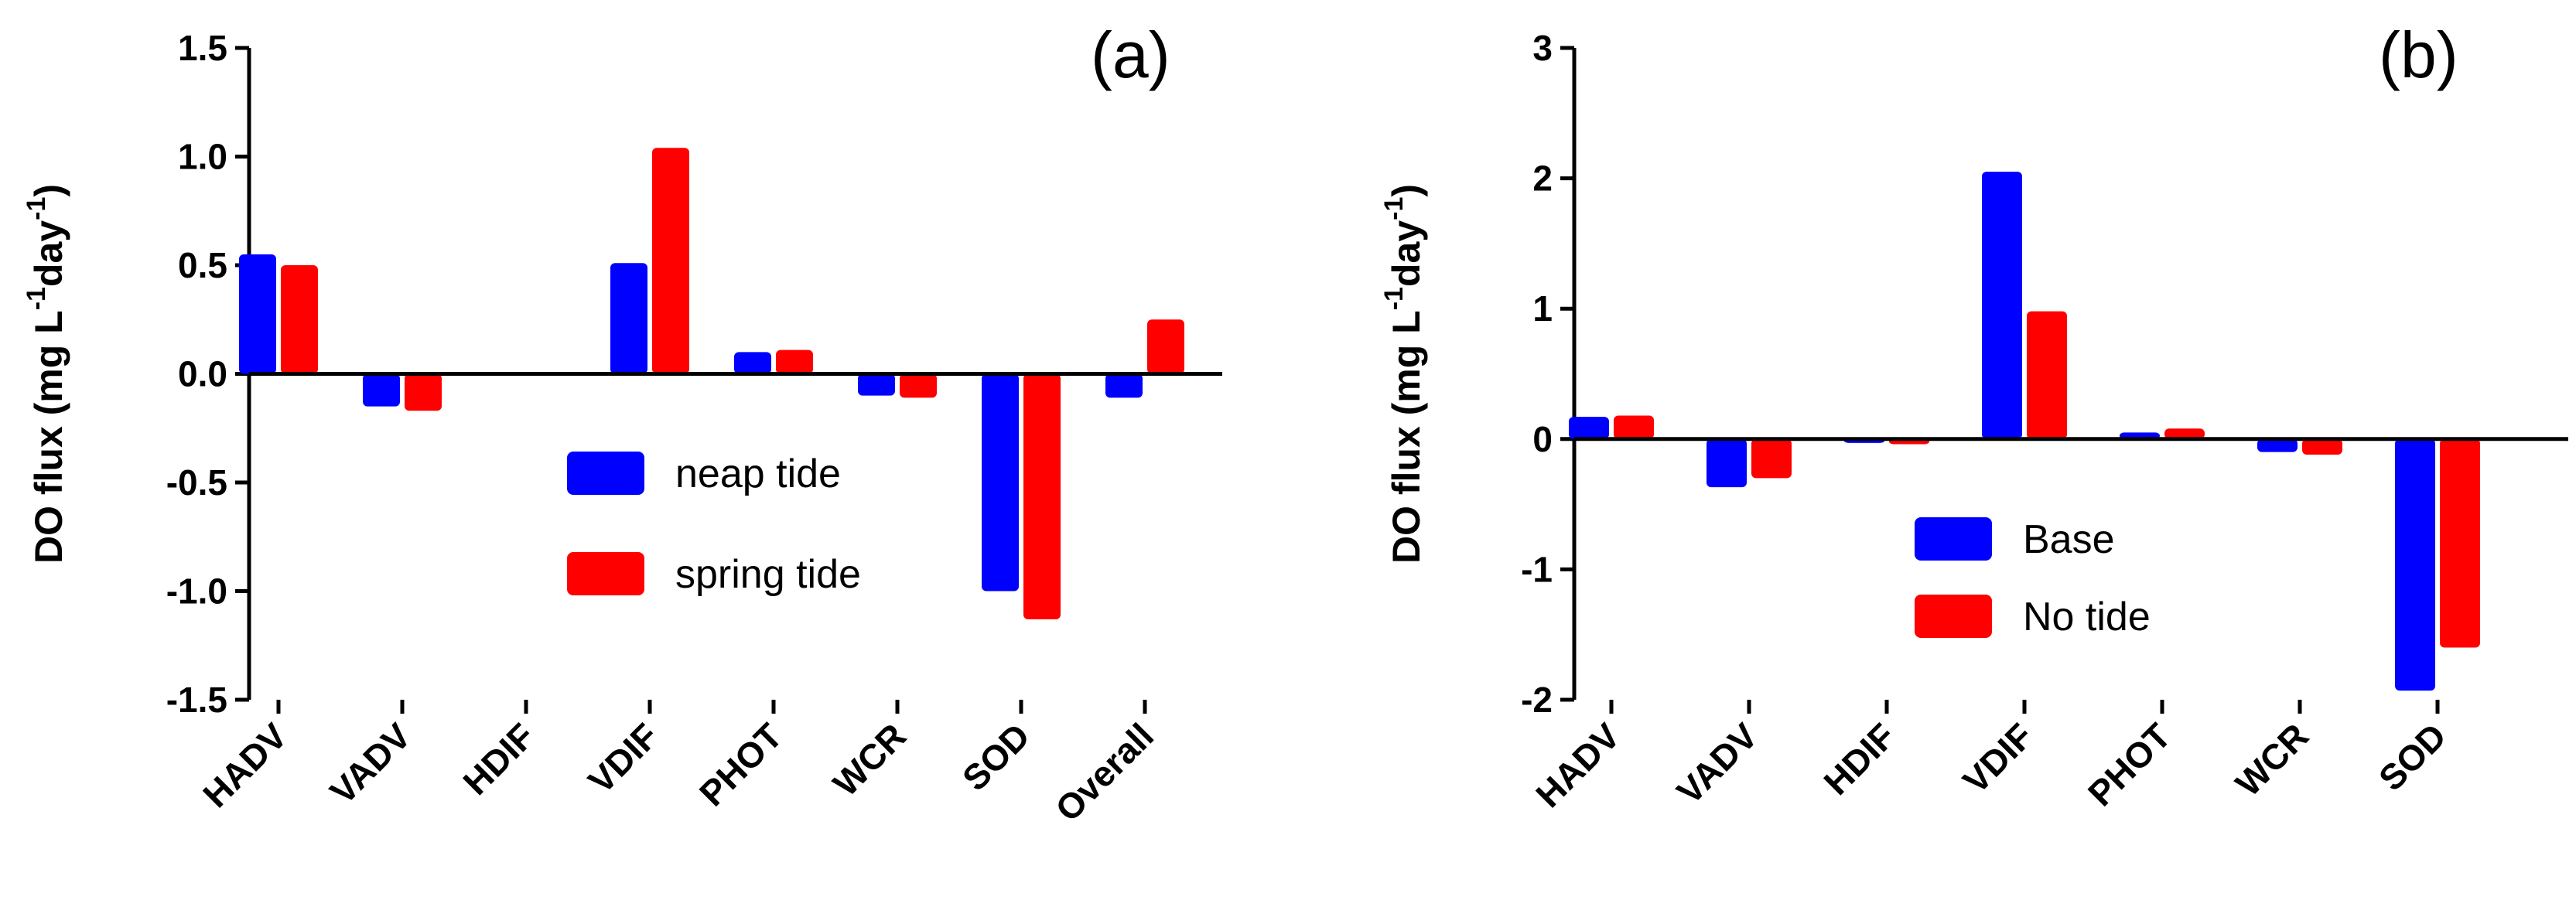 This screenshot has width=2576, height=900. Describe the element at coordinates (202, 48) in the screenshot. I see `y-tick-label: 1.5` at that location.